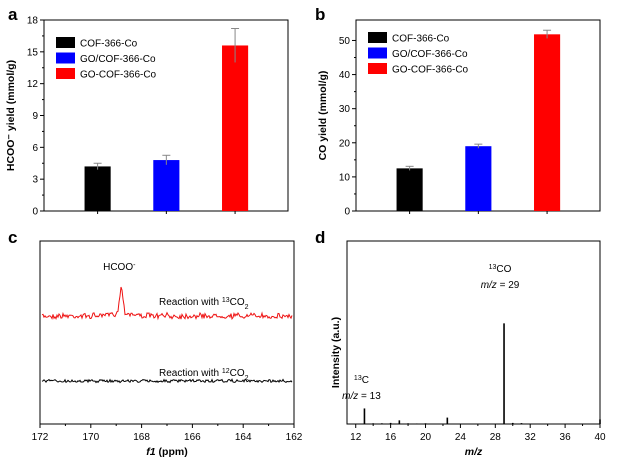 The height and width of the screenshot is (470, 623). I want to click on panel-c-label-13co2: Reaction with 13CO2, so click(204, 304).